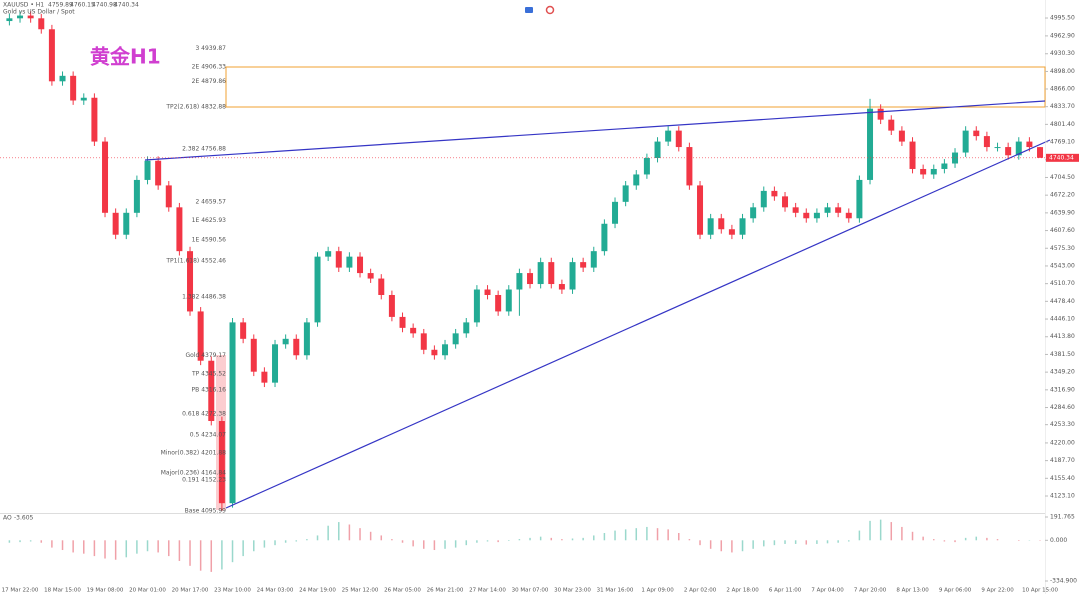 This screenshot has height=594, width=1080. Describe the element at coordinates (210, 202) in the screenshot. I see `fib-label: 2 4659.57` at that location.